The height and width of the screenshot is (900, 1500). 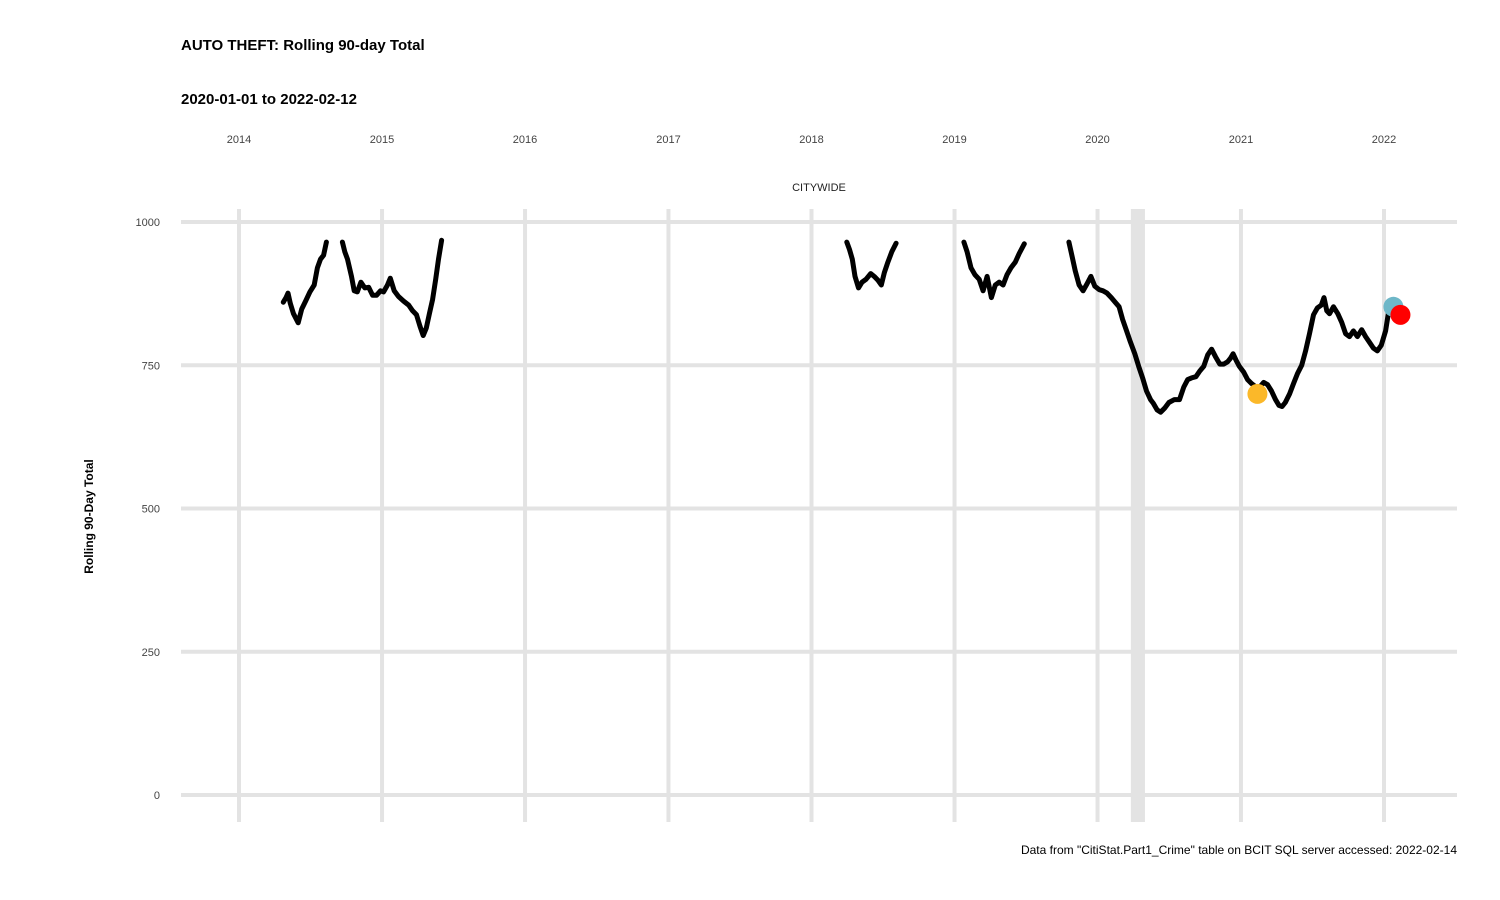 What do you see at coordinates (811, 140) in the screenshot?
I see `x-tick-label: 2018` at bounding box center [811, 140].